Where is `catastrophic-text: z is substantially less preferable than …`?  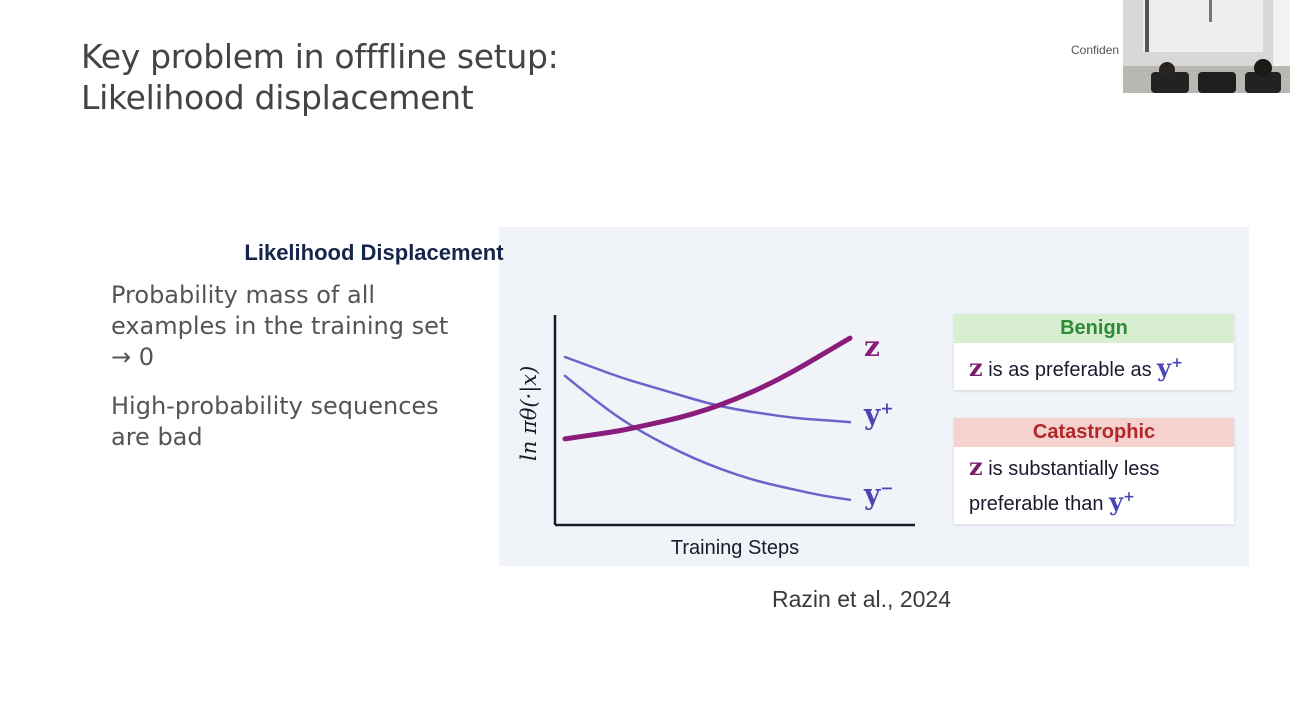 catastrophic-text: z is substantially less preferable than … is located at coordinates (1064, 484).